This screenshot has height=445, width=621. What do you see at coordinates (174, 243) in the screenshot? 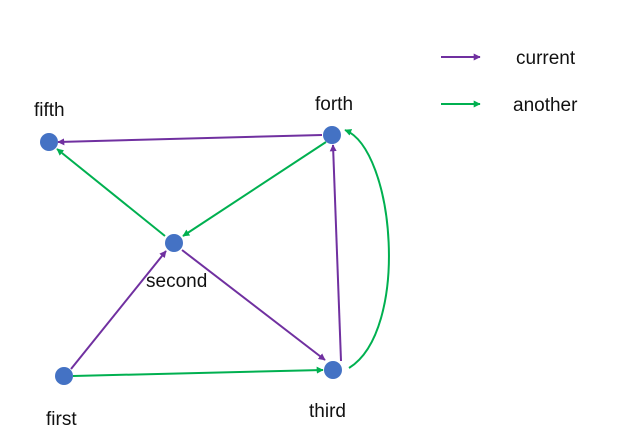
I see `node-second` at bounding box center [174, 243].